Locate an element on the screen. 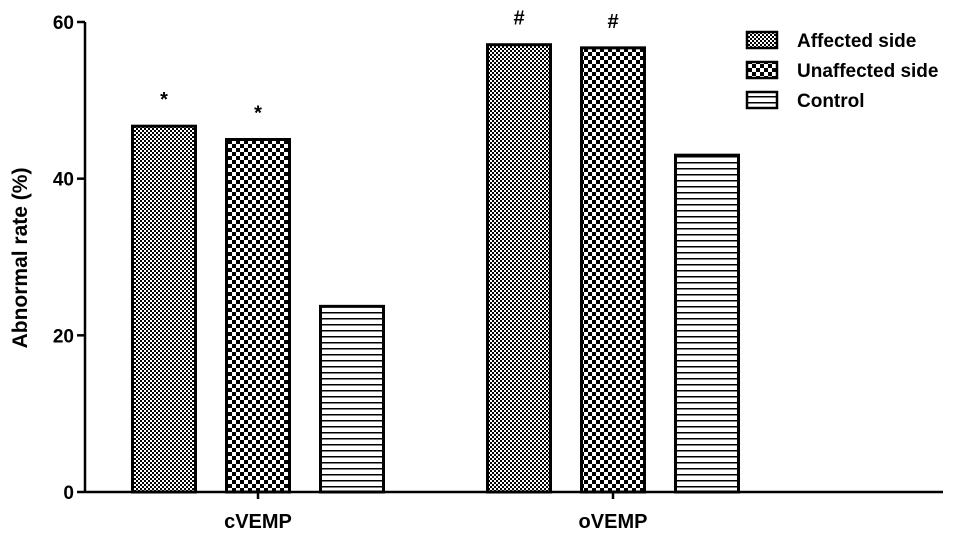  x-tick-label: oVEMP is located at coordinates (613, 522).